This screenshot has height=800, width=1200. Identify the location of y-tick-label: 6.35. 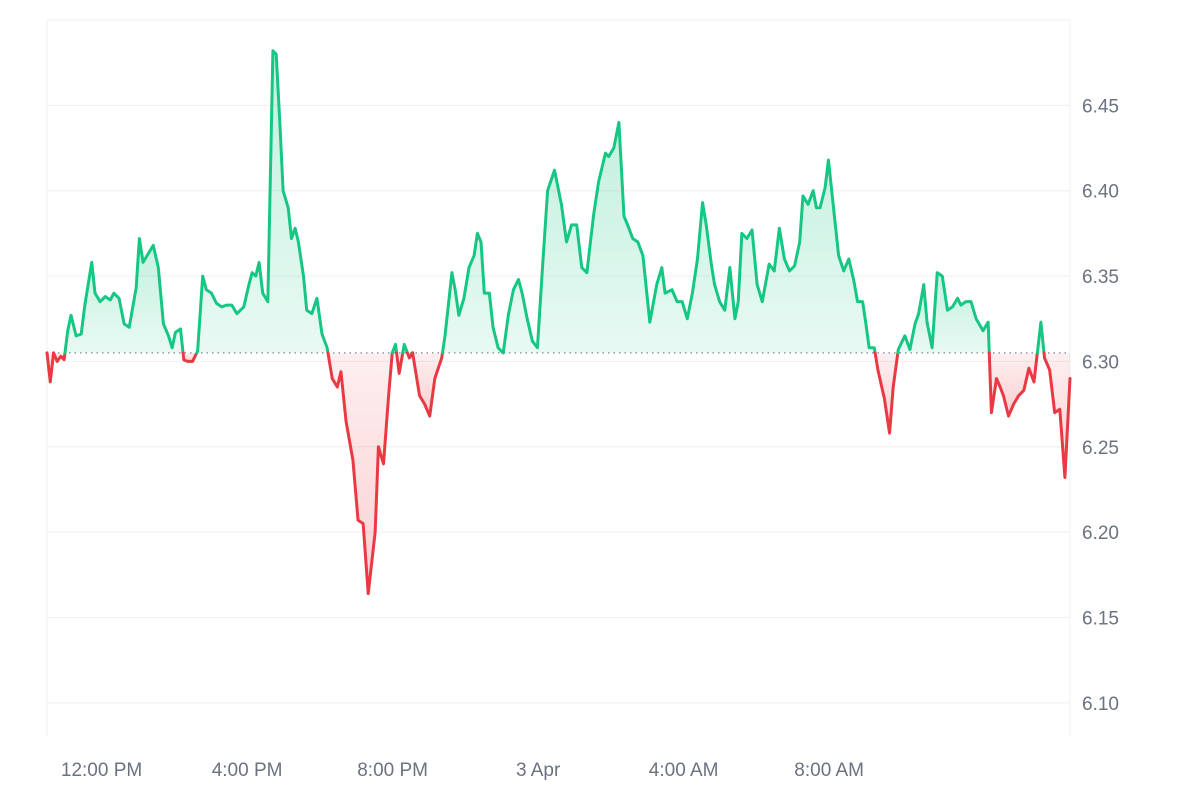
(1100, 277).